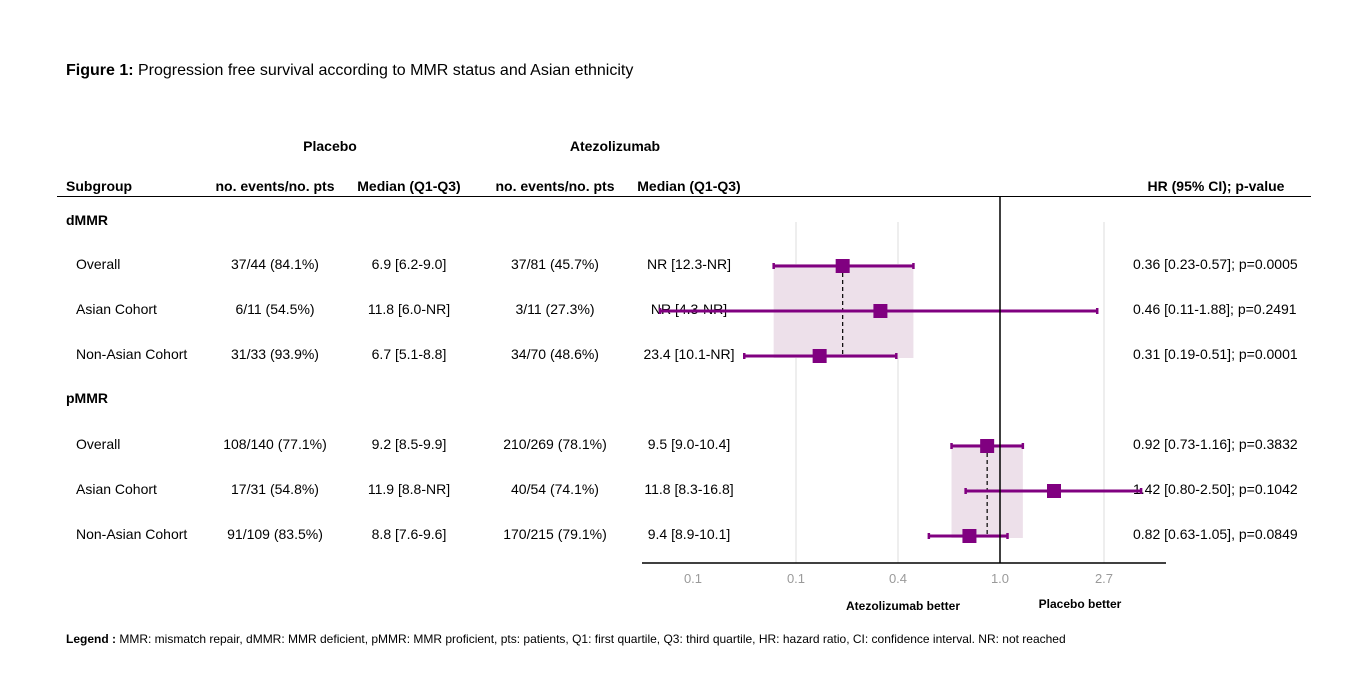  What do you see at coordinates (1215, 264) in the screenshot?
I see `row-hr-text: 0.36 [0.23-0.57]; p=0.0005` at bounding box center [1215, 264].